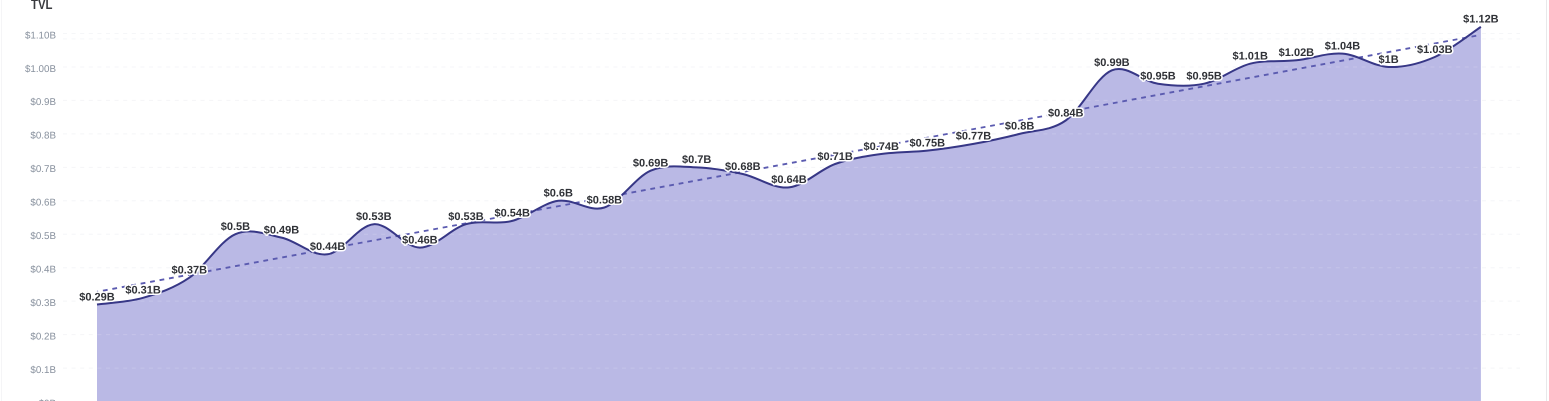 This screenshot has height=401, width=1549. Describe the element at coordinates (1112, 63) in the screenshot. I see `svg-text: $0.99B` at that location.